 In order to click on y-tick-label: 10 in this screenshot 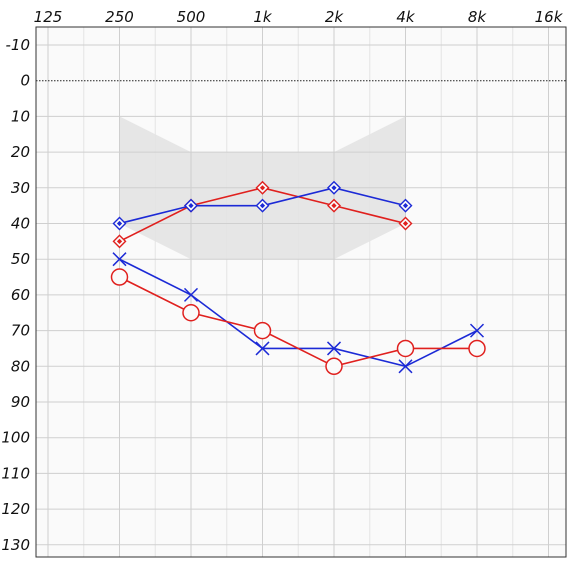, I will do `click(20, 116)`.